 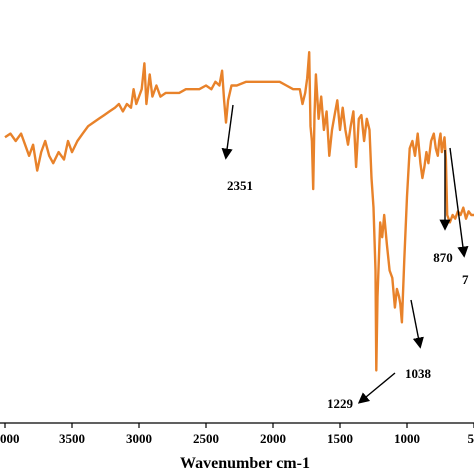 What do you see at coordinates (407, 438) in the screenshot?
I see `x-tick-label-6: 1000` at bounding box center [407, 438].